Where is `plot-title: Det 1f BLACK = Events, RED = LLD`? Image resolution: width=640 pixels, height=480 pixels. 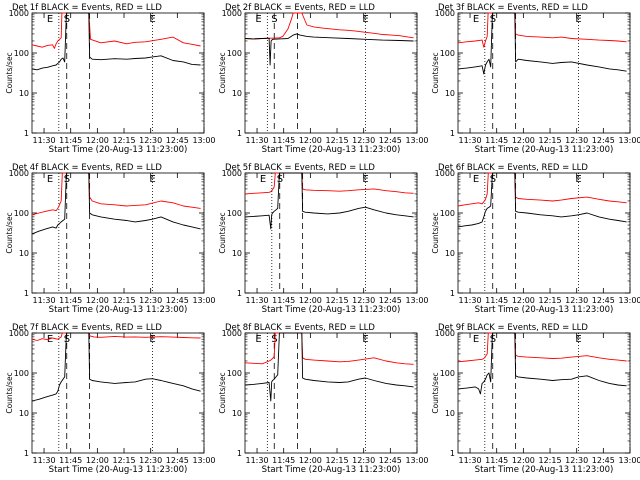
plot-title: Det 1f BLACK = Events, RED = LLD is located at coordinates (87, 8).